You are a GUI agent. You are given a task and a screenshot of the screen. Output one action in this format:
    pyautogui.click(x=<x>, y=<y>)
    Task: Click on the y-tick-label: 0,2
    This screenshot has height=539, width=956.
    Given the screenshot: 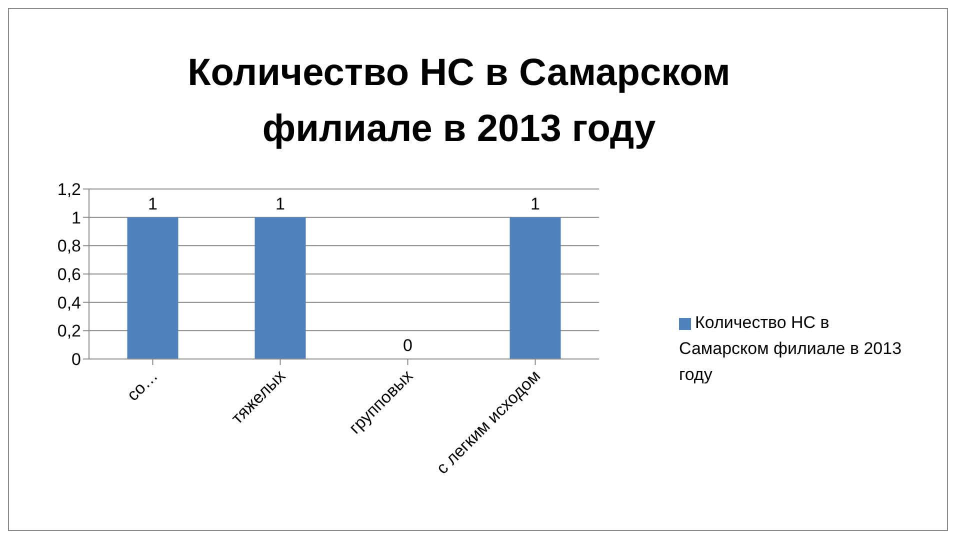 What is the action you would take?
    pyautogui.click(x=69, y=331)
    